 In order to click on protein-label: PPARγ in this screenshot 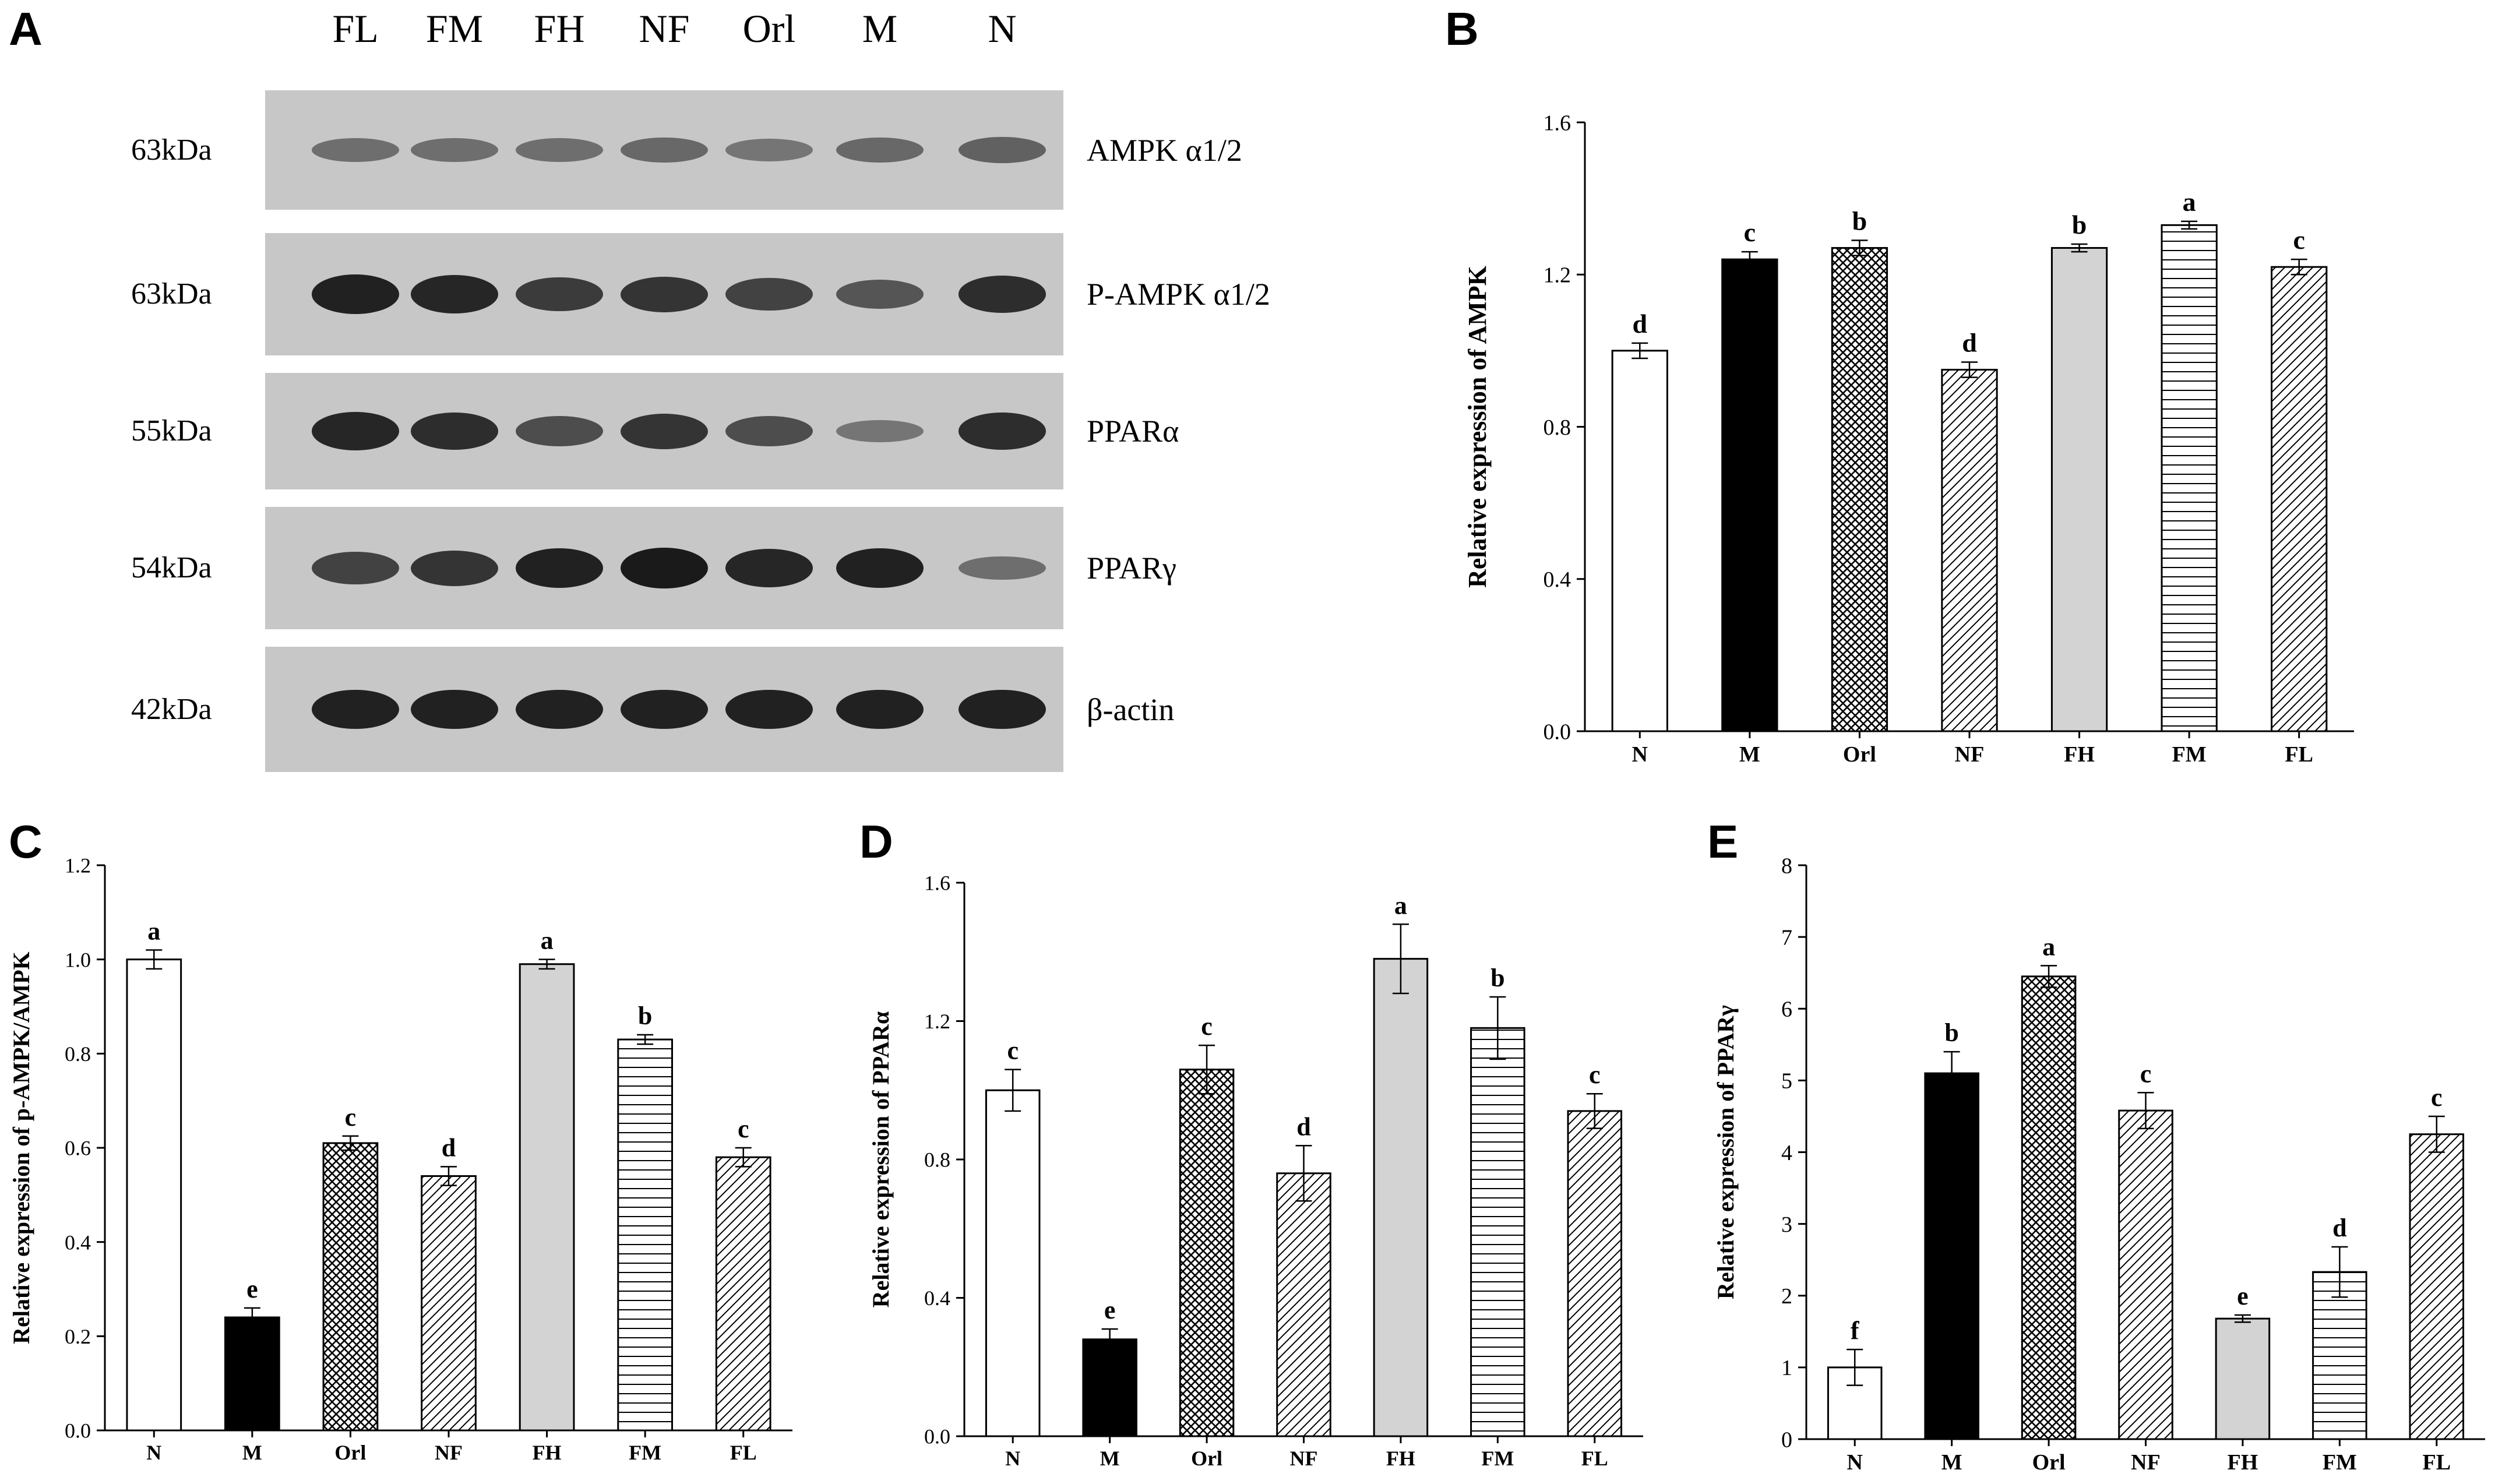, I will do `click(1131, 568)`.